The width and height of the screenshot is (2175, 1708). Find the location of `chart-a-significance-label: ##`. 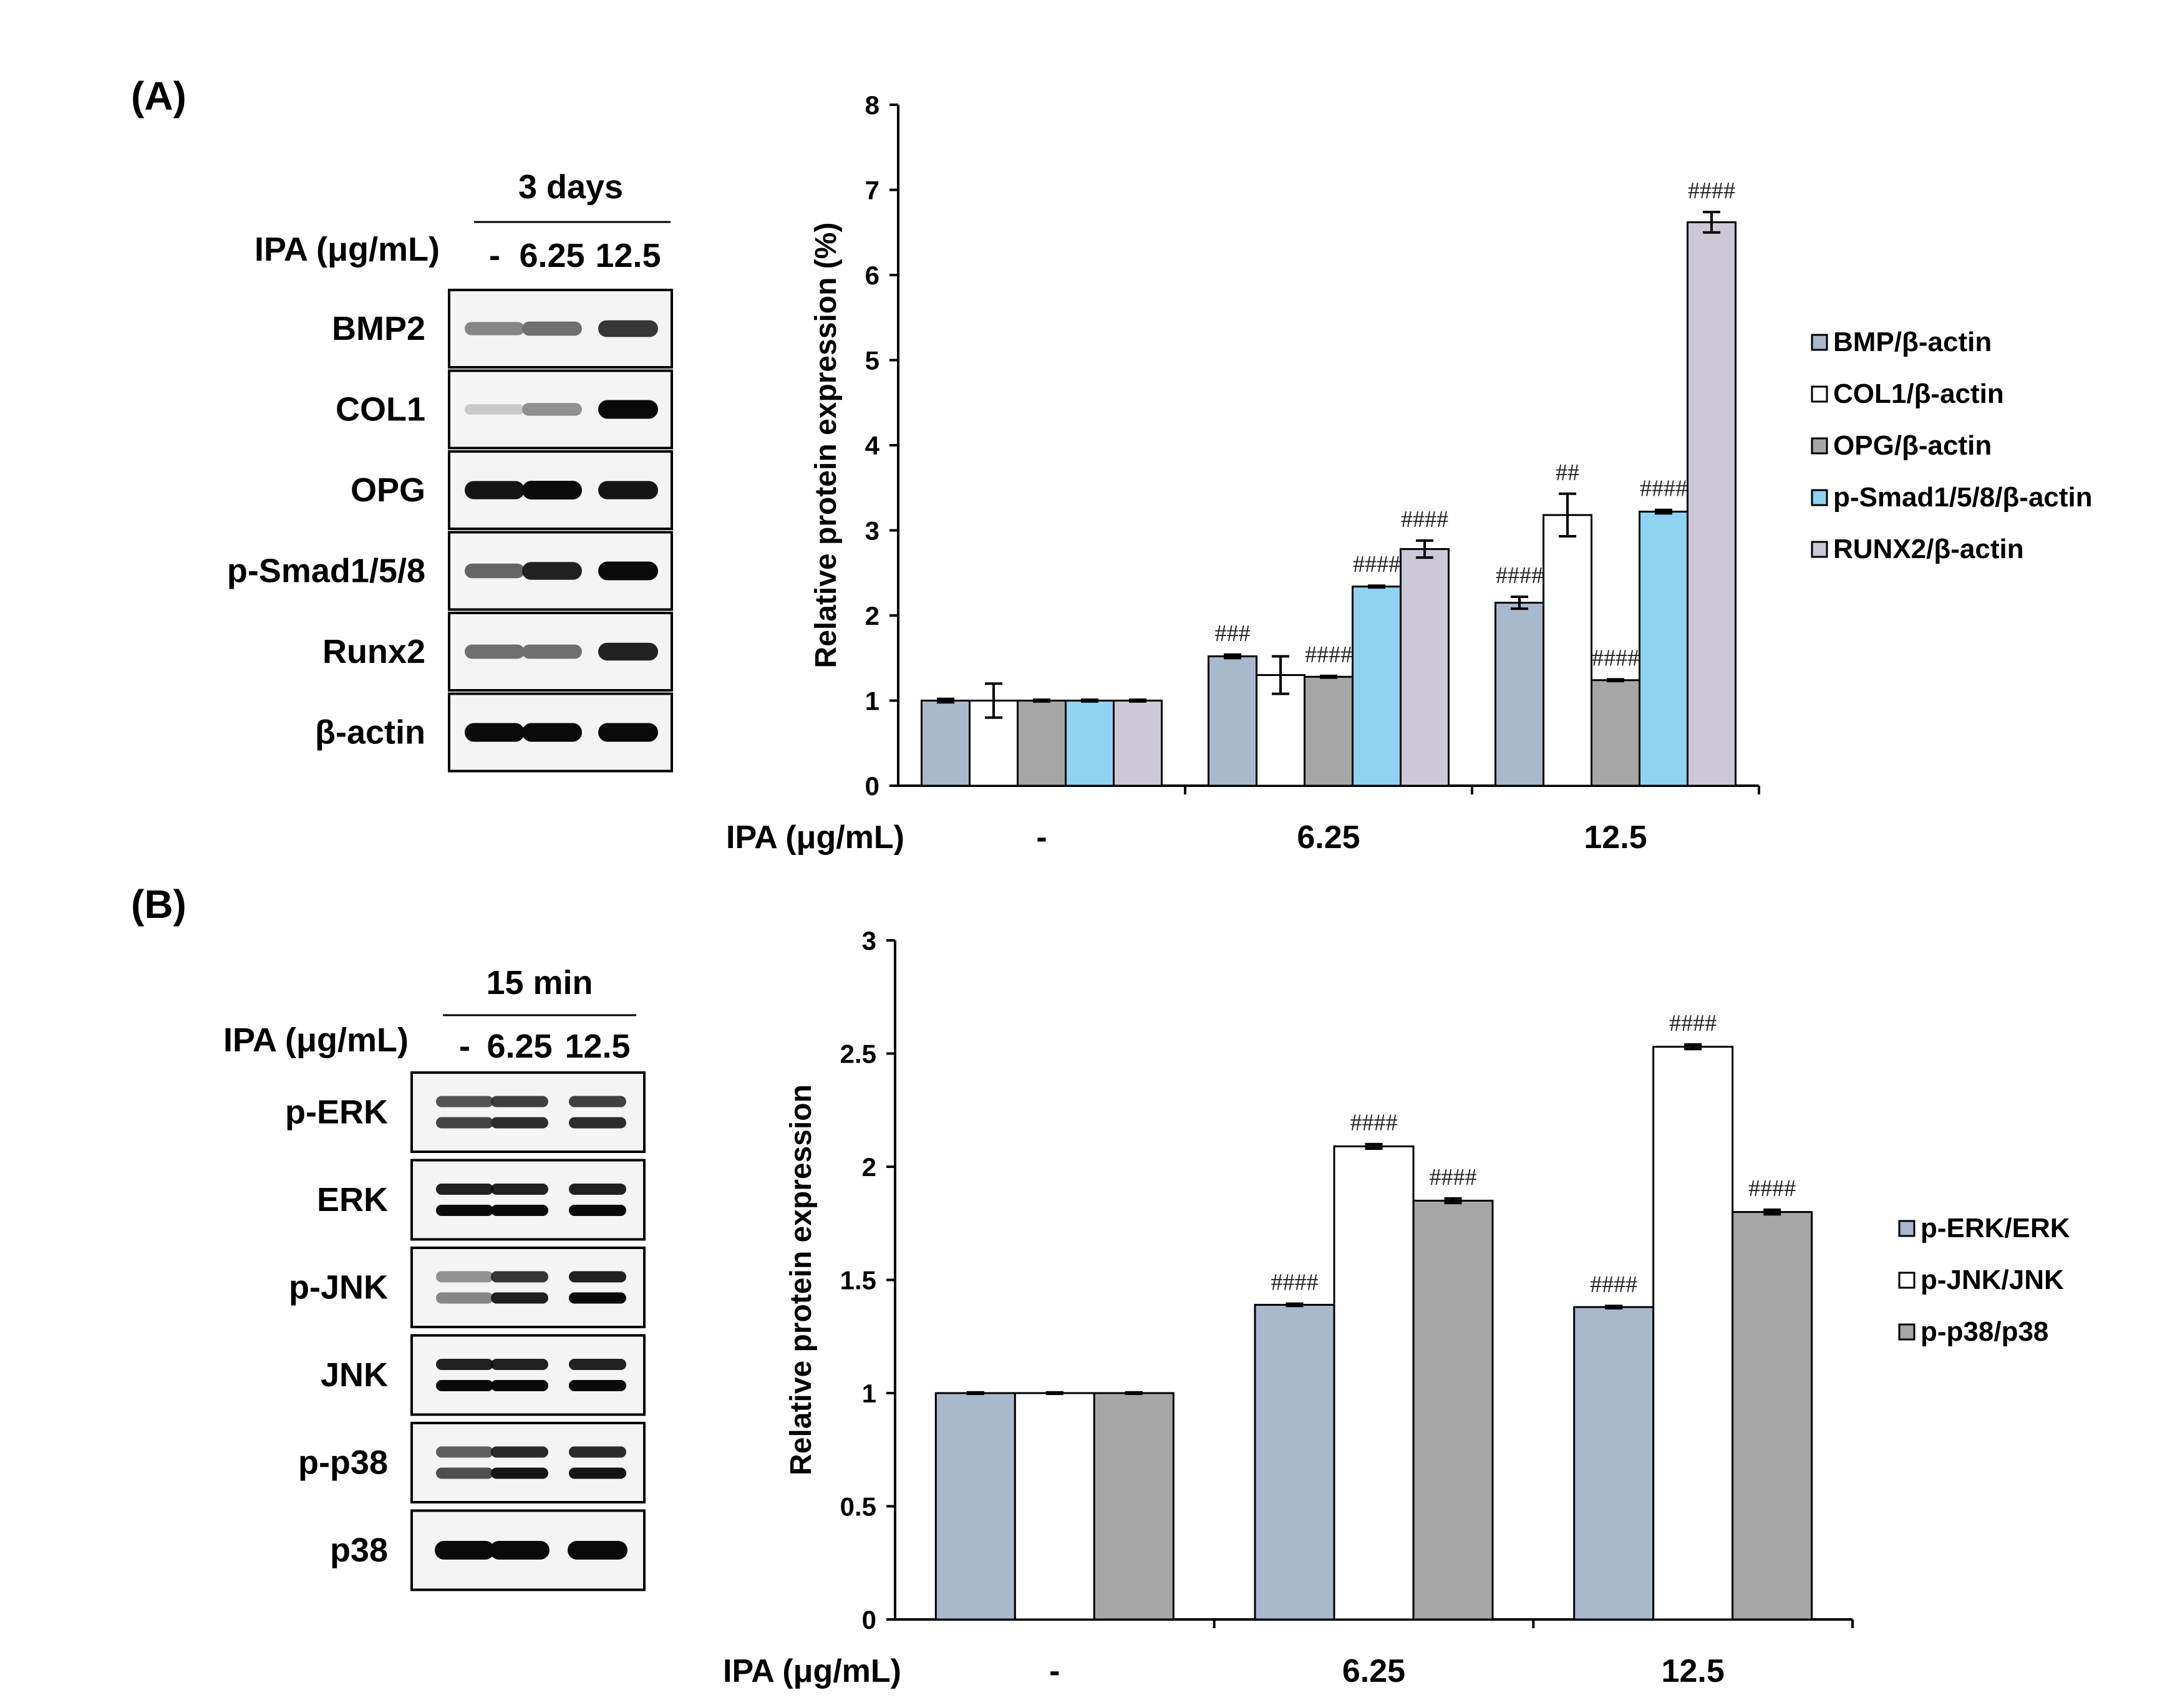

chart-a-significance-label: ## is located at coordinates (1567, 473).